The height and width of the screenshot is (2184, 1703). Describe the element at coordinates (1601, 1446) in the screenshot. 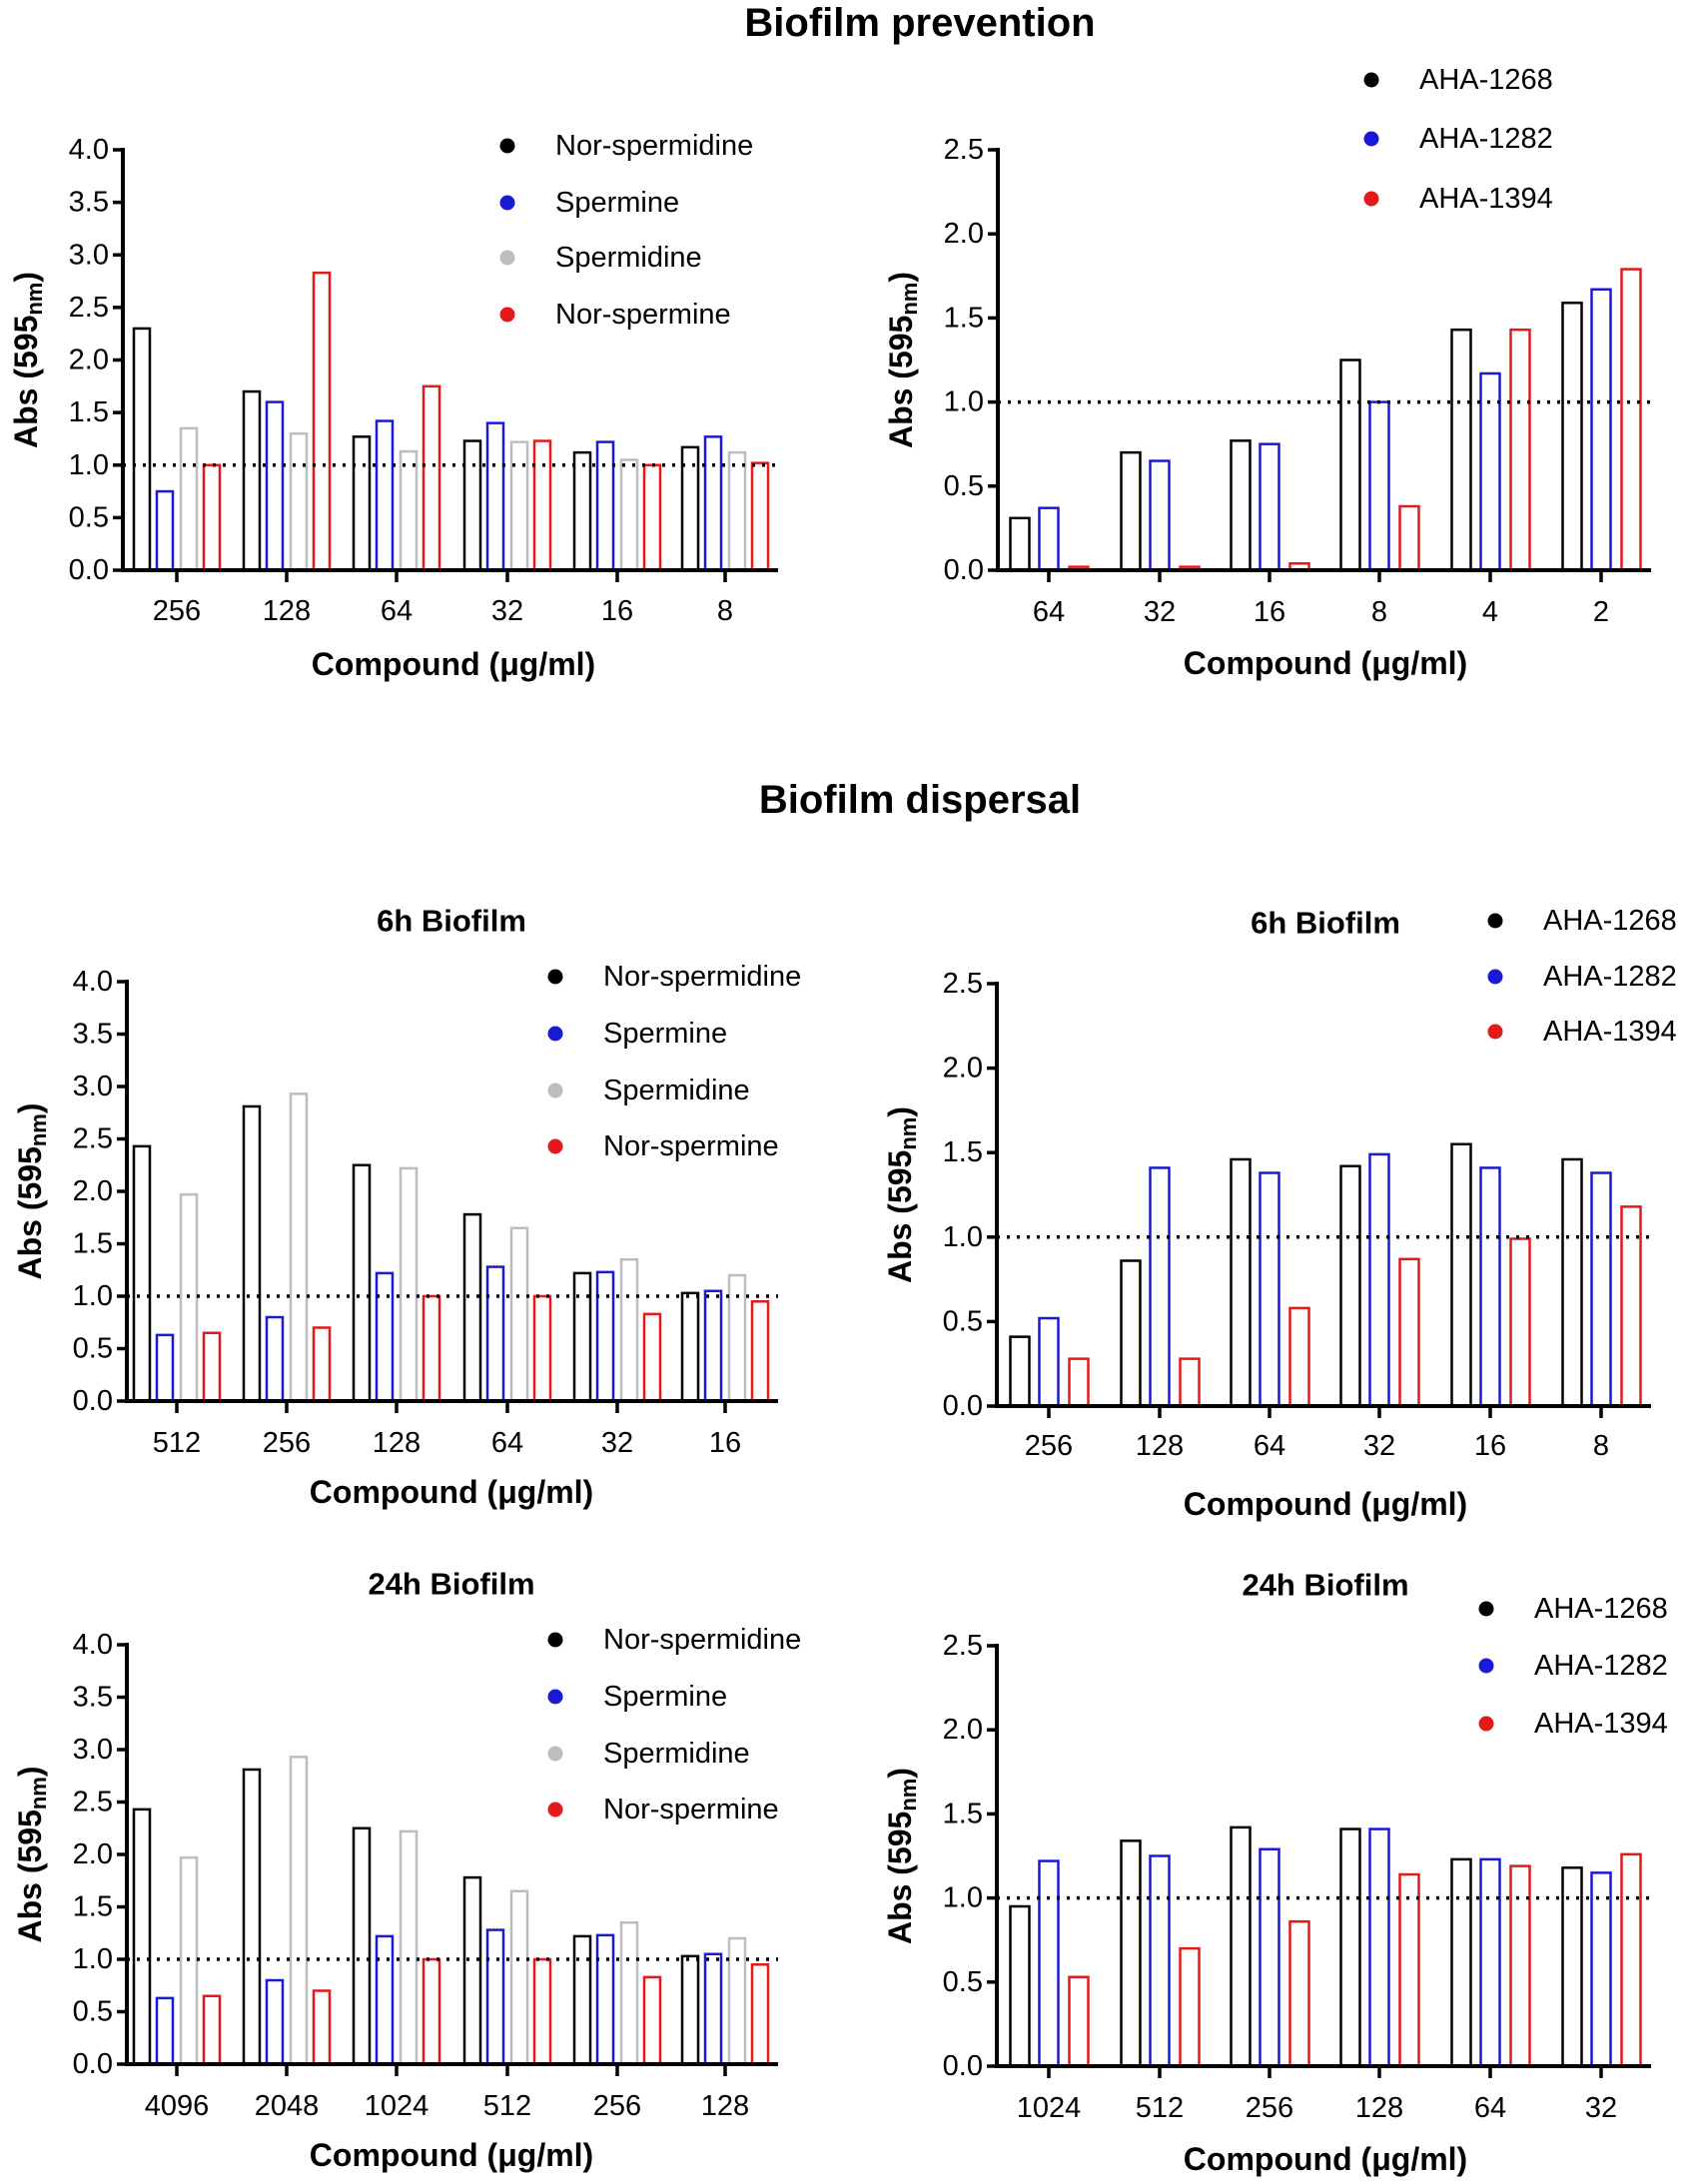

I see `x-tick-label: 8` at that location.